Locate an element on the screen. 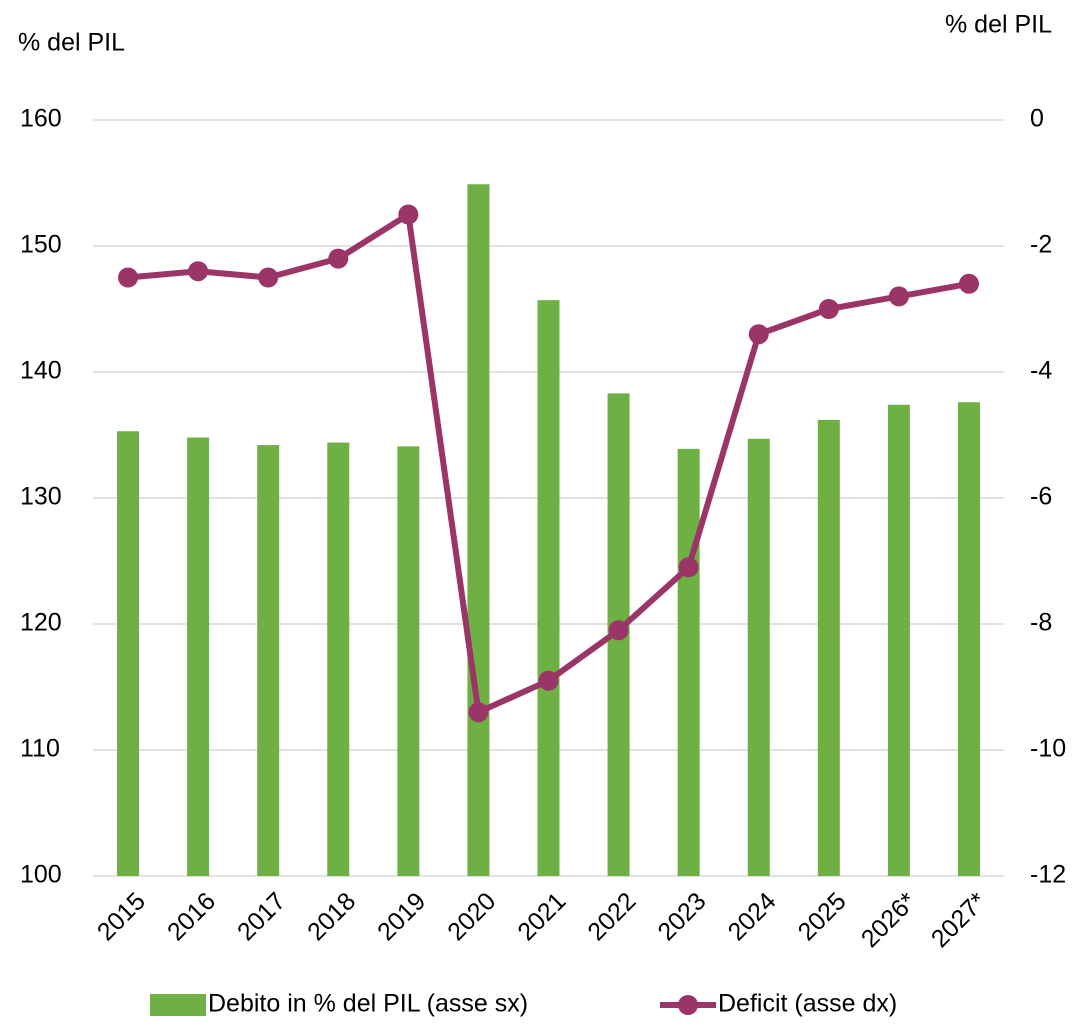  x-tick-label: 2016 is located at coordinates (191, 916).